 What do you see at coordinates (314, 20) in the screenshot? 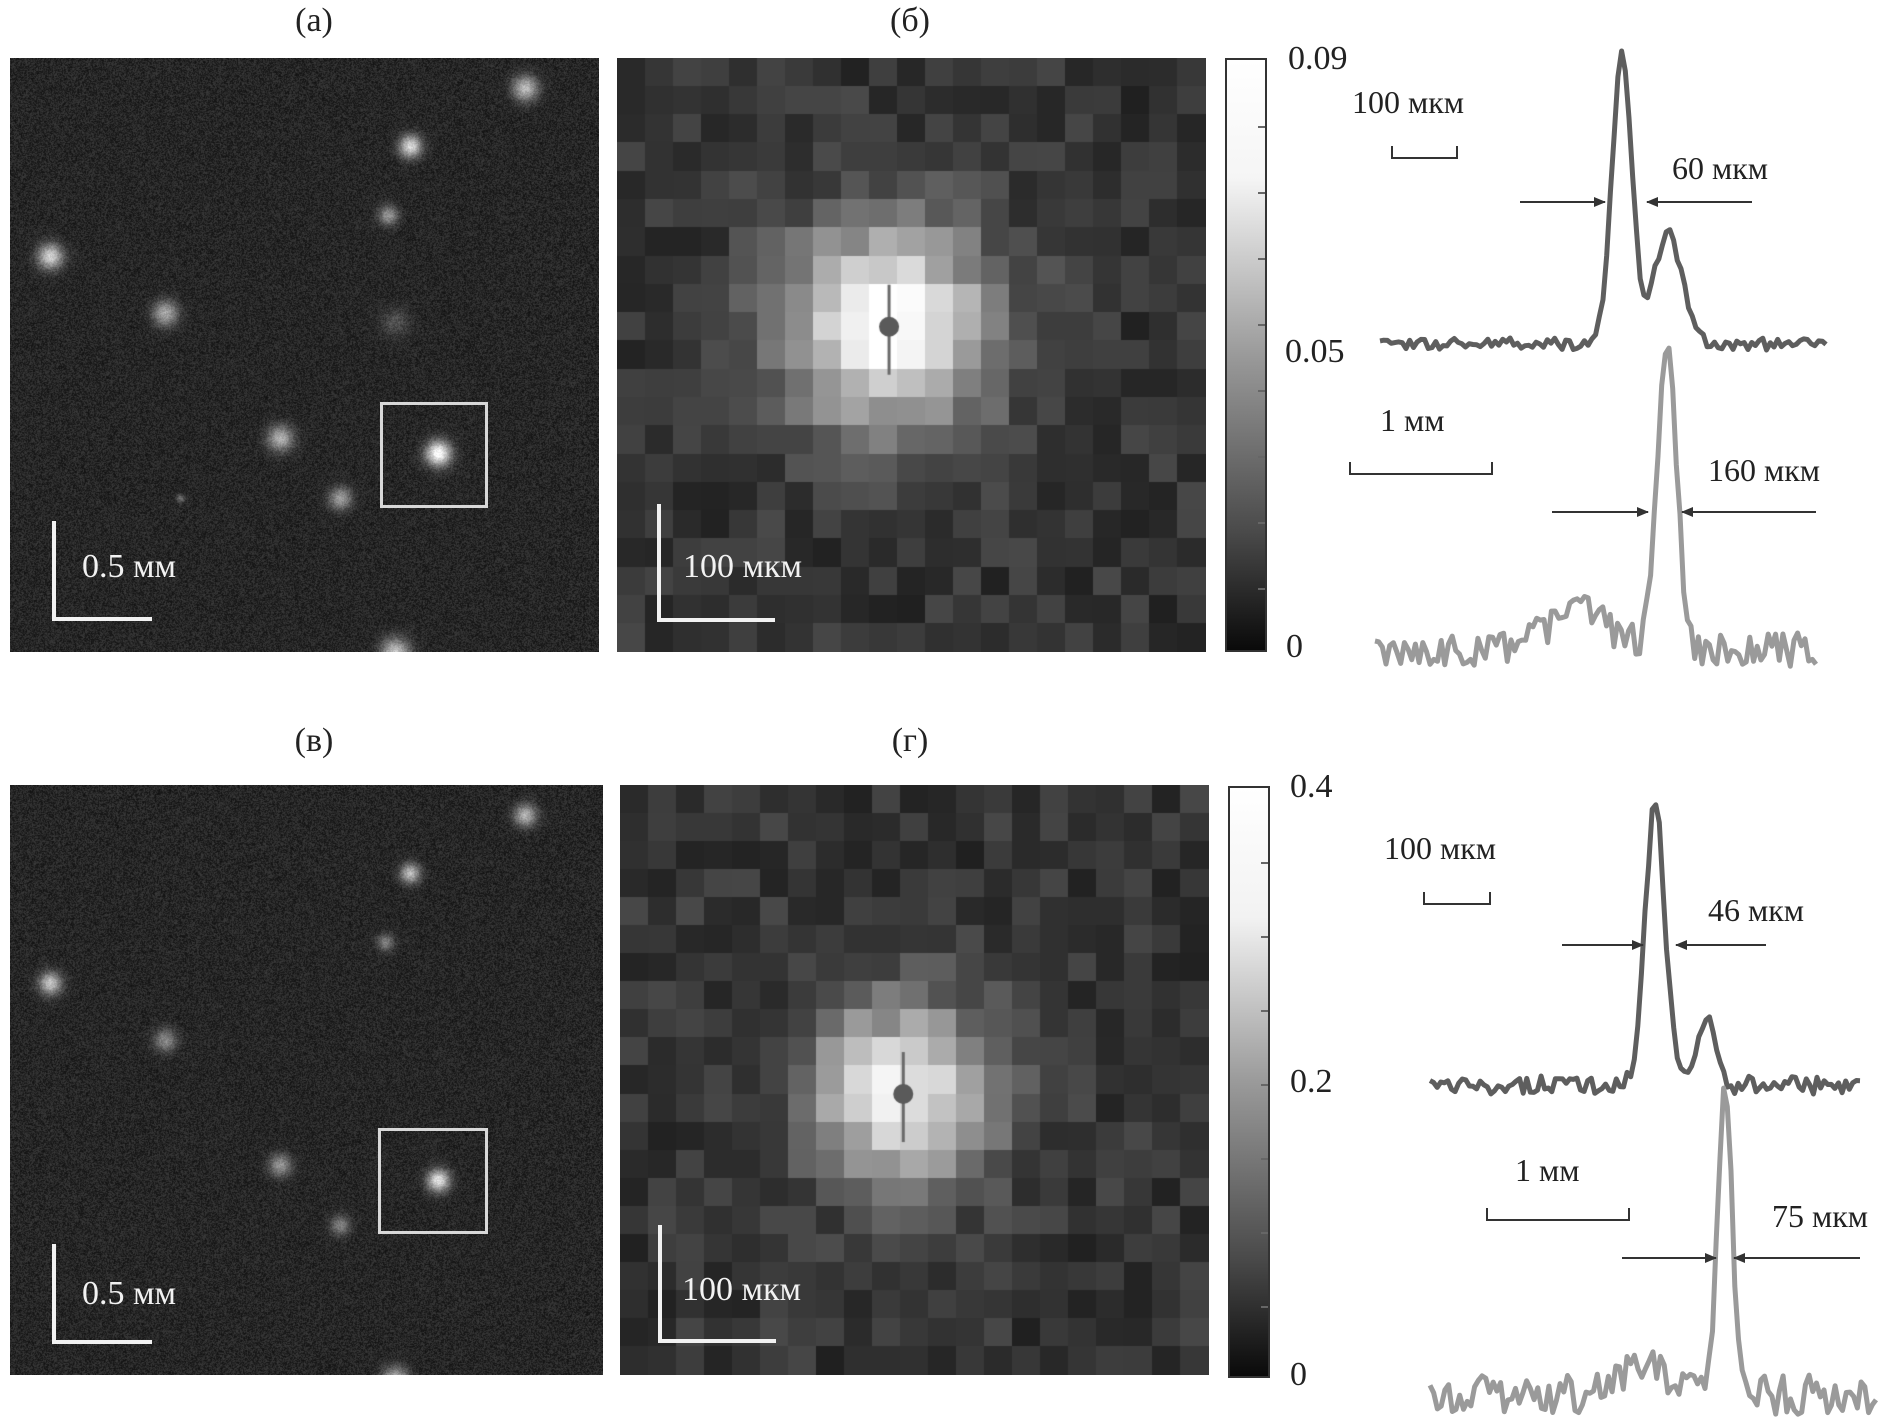
I see `panel-label-a: (а)` at bounding box center [314, 20].